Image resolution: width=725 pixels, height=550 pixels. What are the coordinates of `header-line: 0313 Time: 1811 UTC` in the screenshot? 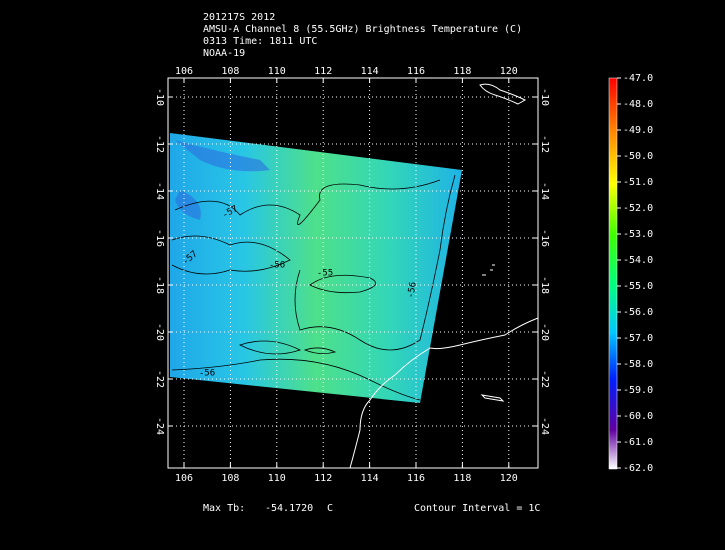 It's located at (260, 41).